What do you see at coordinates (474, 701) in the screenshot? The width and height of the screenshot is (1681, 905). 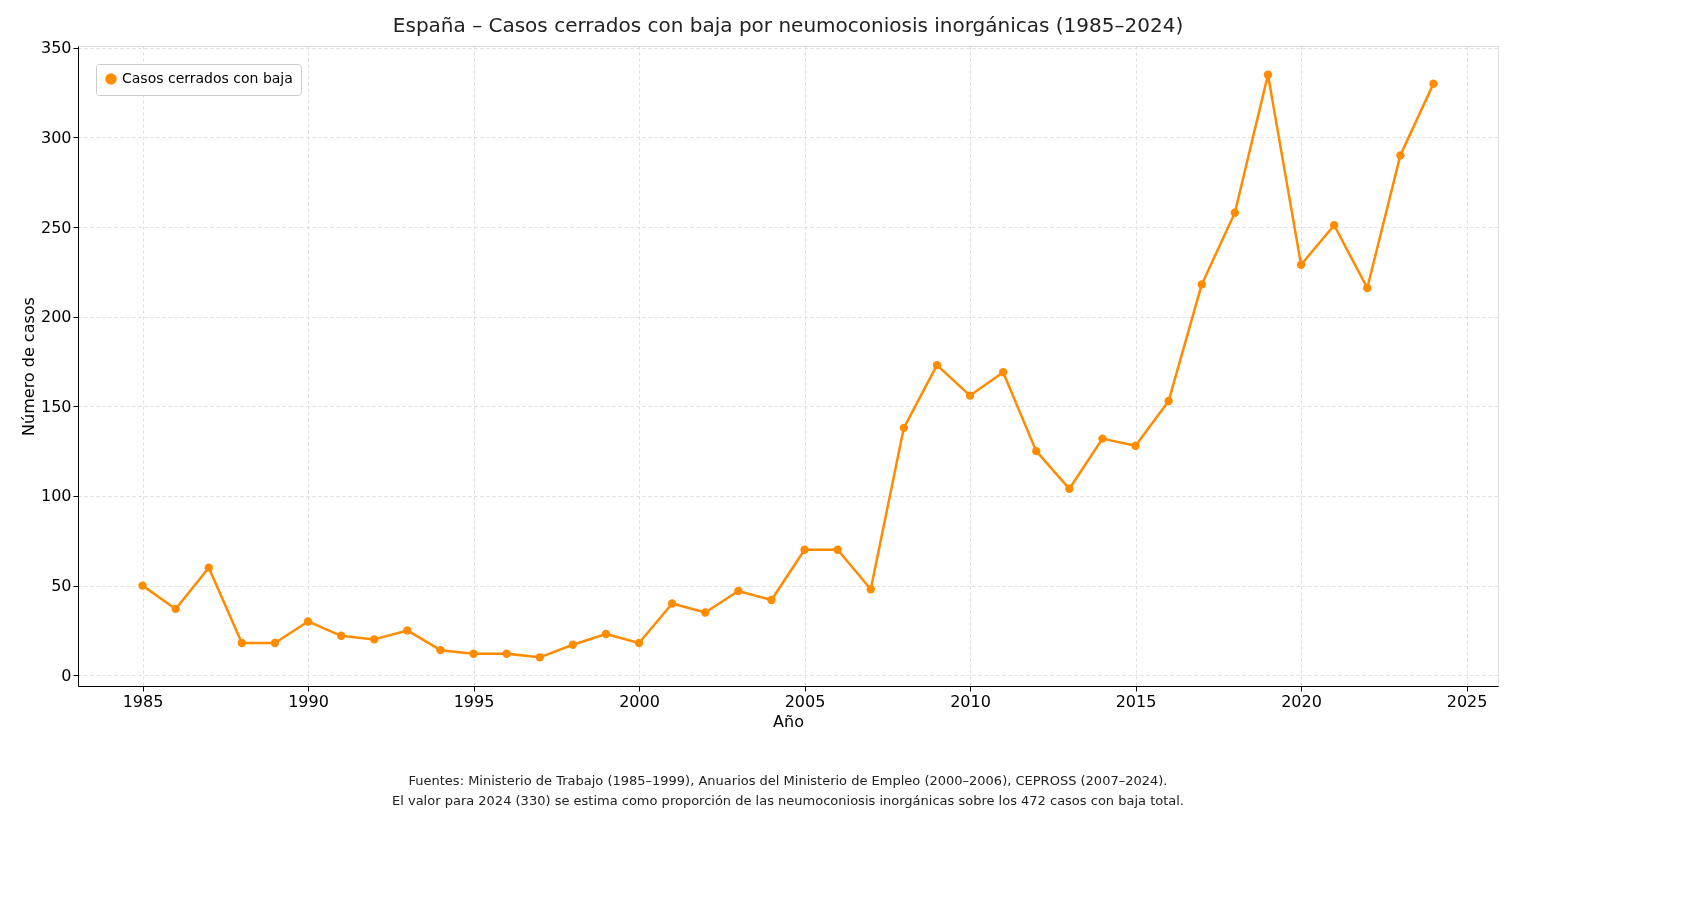 I see `x-tick-label: 1995` at bounding box center [474, 701].